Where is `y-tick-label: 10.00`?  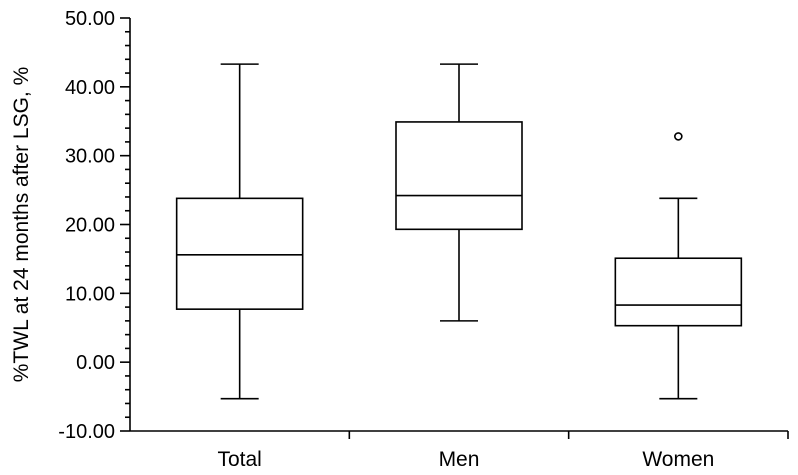 y-tick-label: 10.00 is located at coordinates (90, 294).